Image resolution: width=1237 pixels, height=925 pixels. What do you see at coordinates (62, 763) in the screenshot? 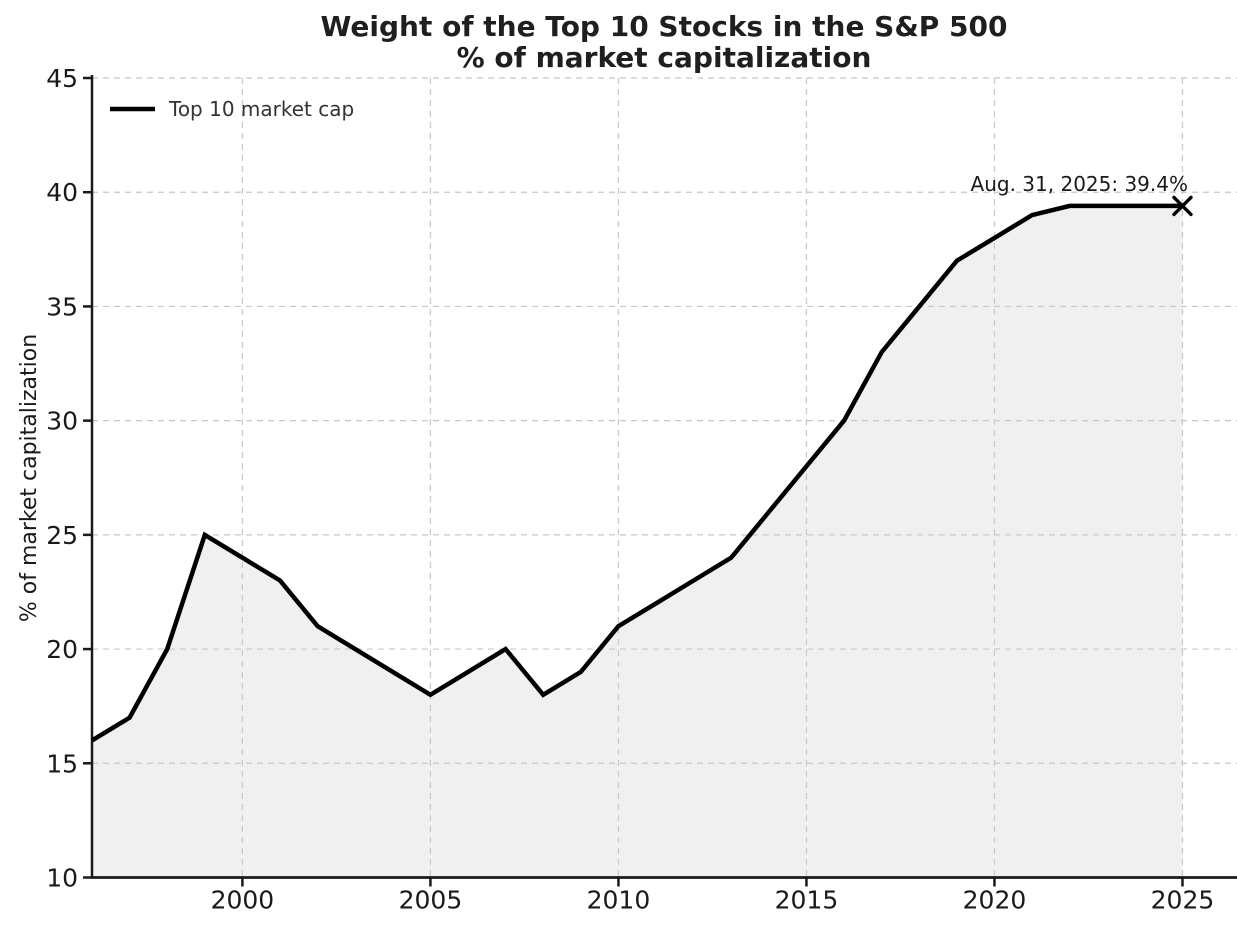
I see `y-tick-label: 15` at bounding box center [62, 763].